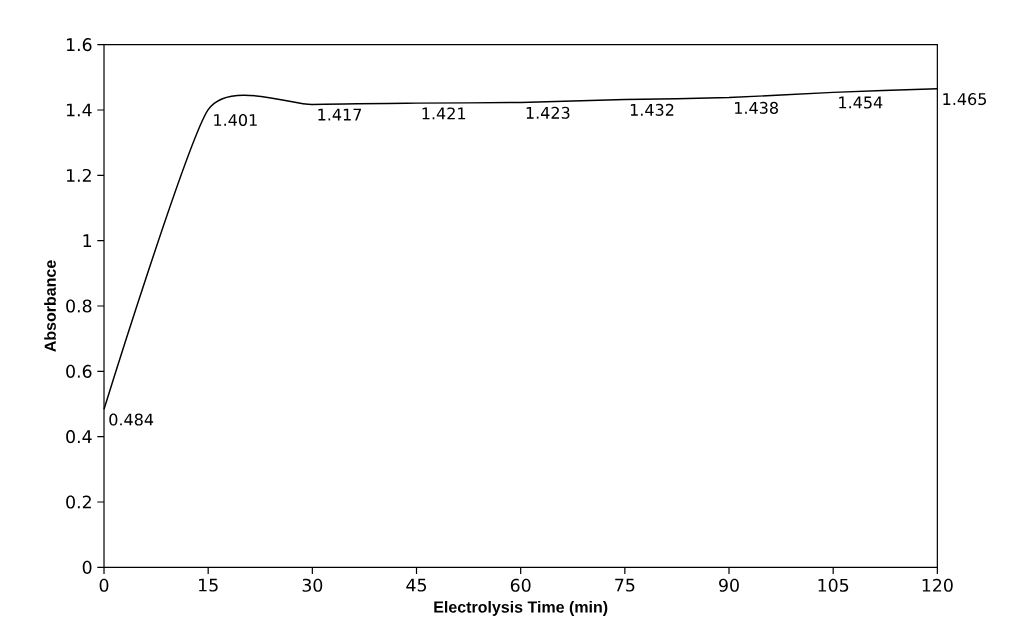 This screenshot has width=1012, height=626. I want to click on x-tick-label: 45, so click(416, 585).